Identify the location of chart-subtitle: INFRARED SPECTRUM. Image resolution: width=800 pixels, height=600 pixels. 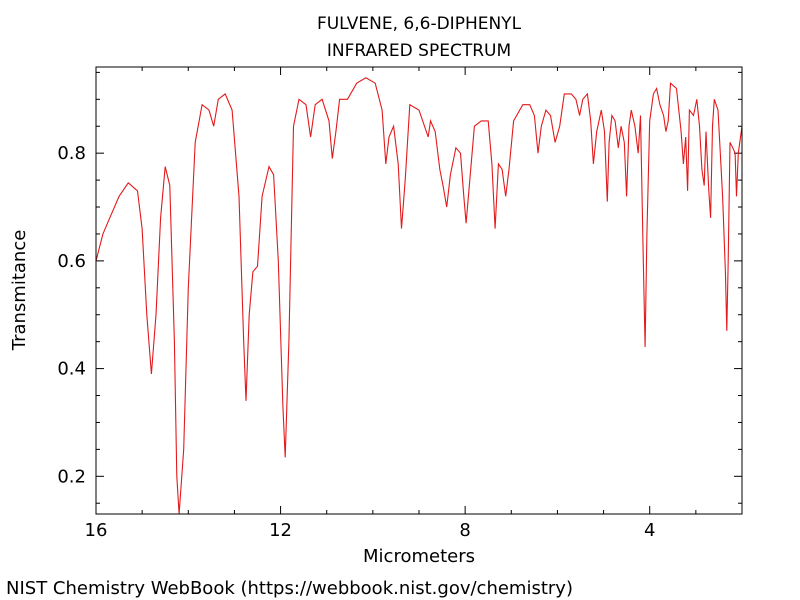
(419, 51).